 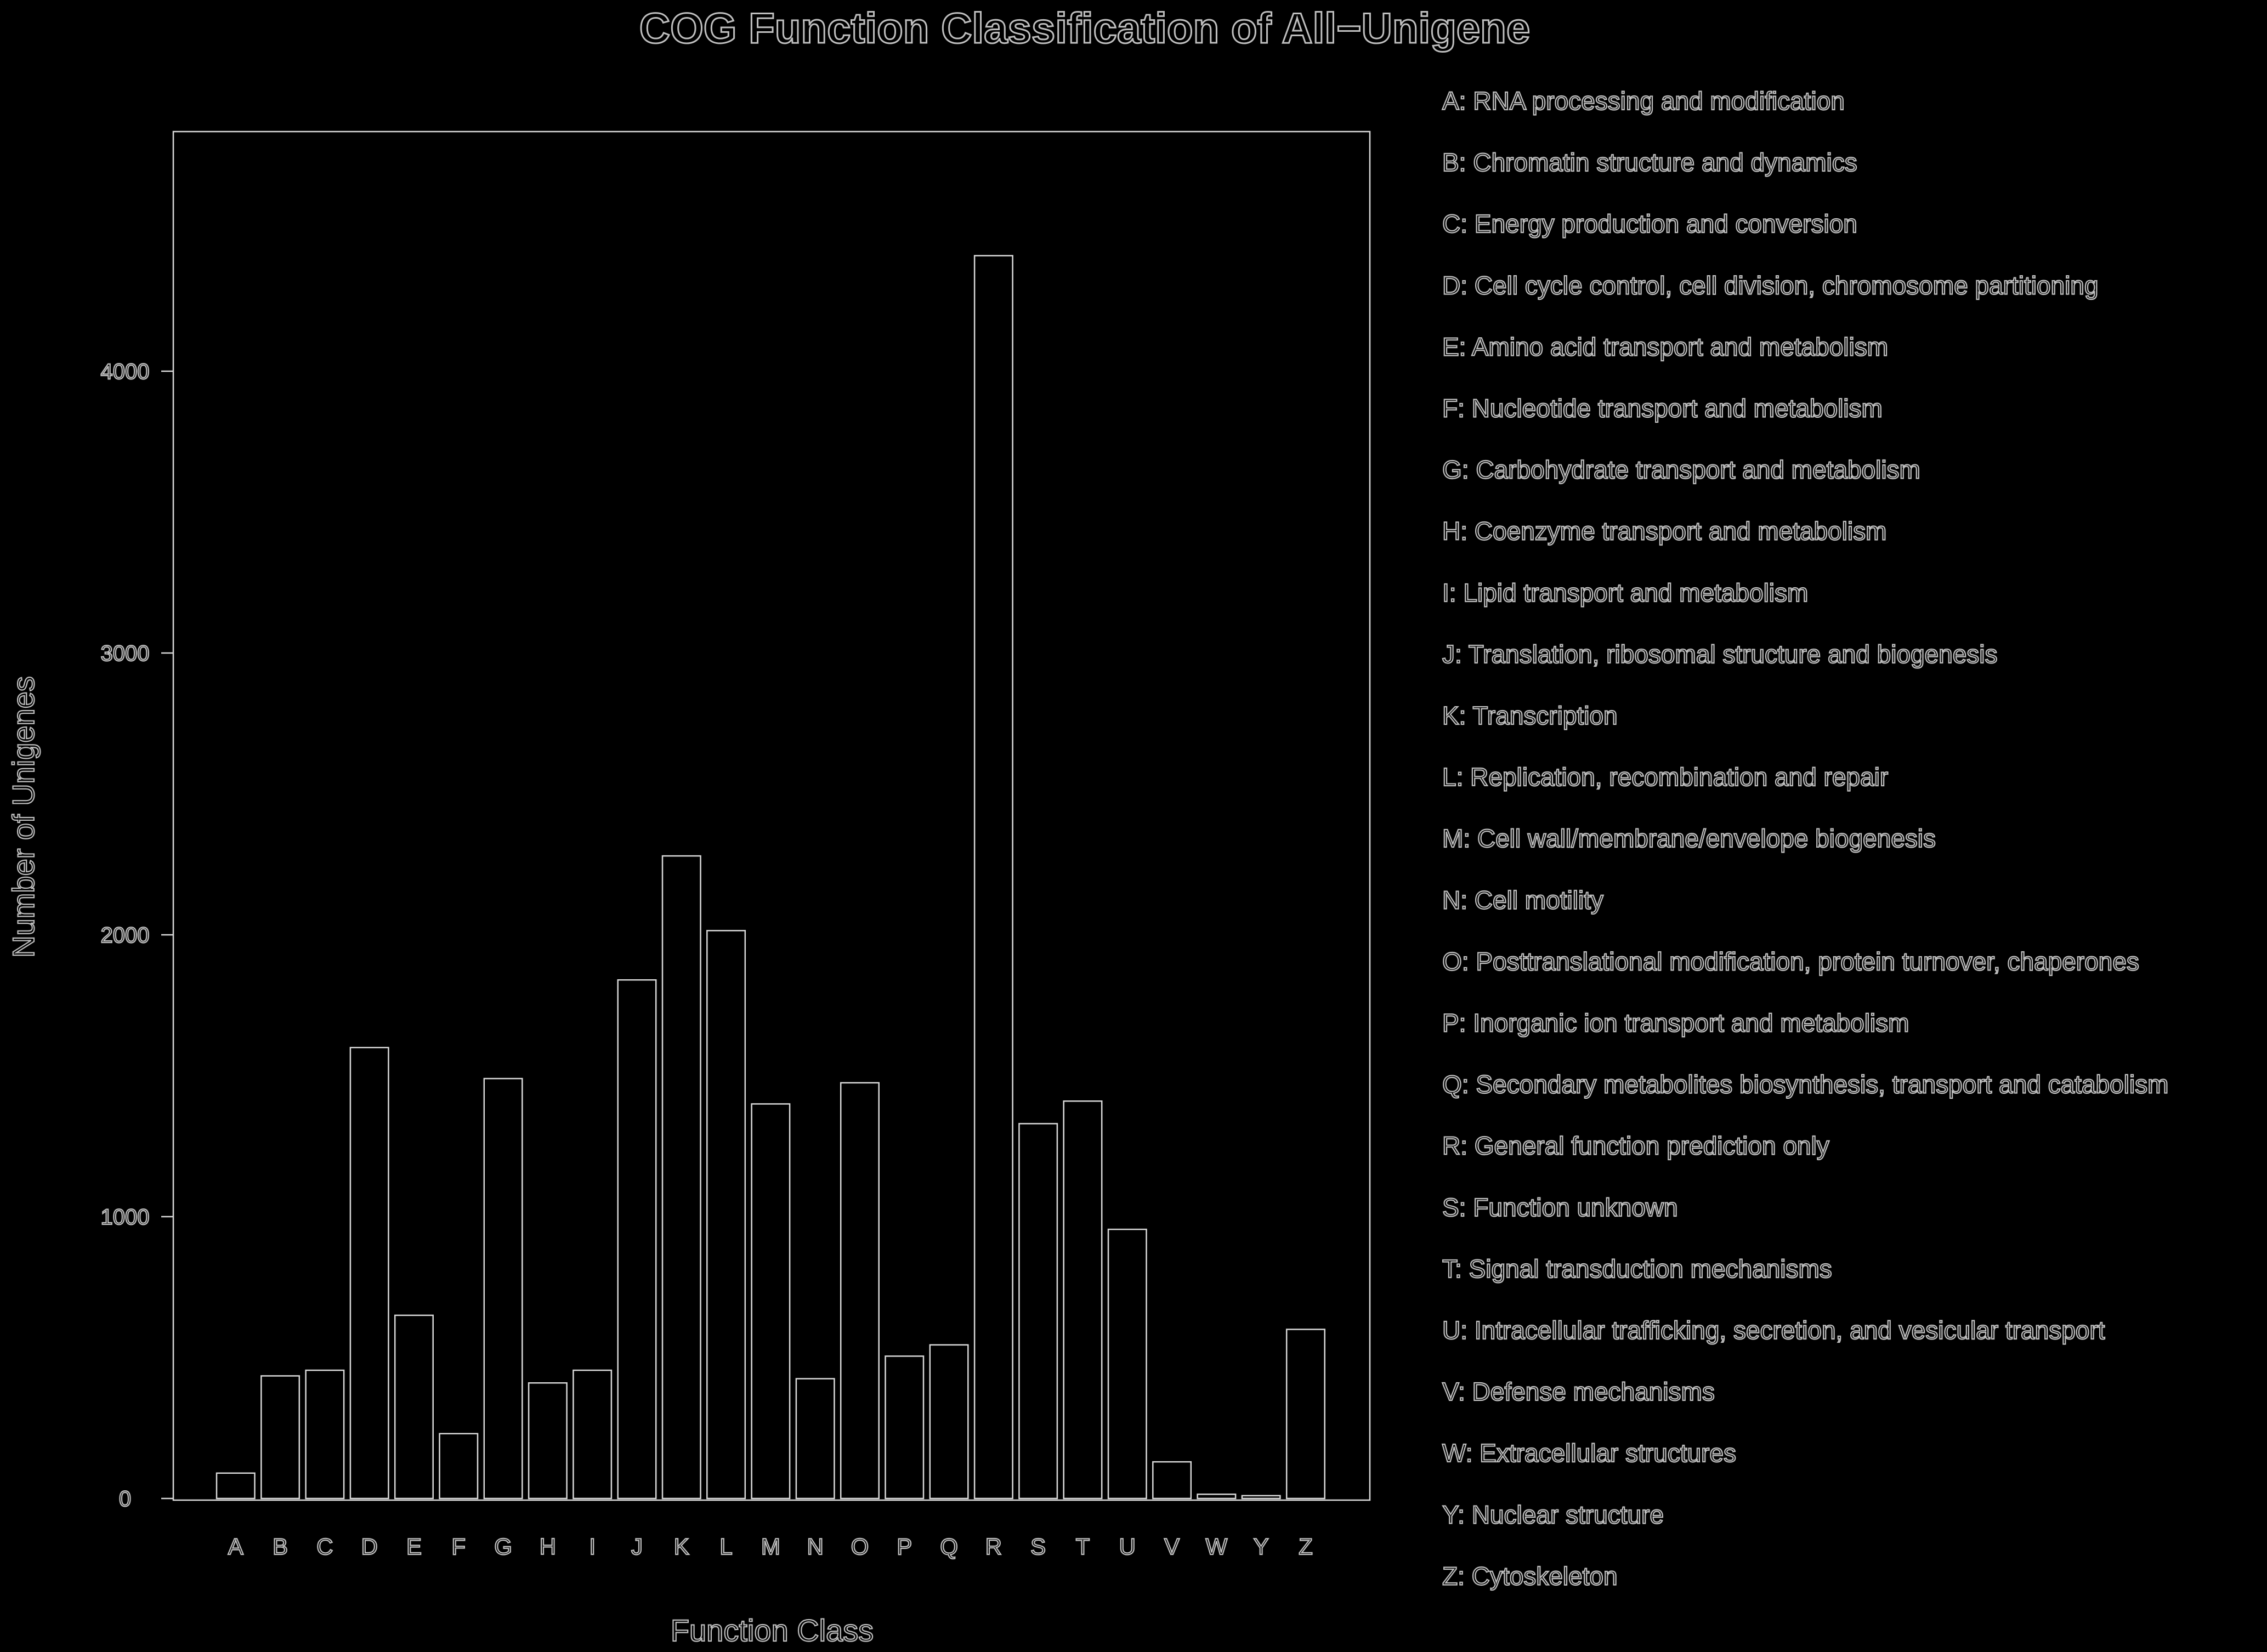 I want to click on legend-entry: I: Lipid transport and metabolism, so click(x=1625, y=592).